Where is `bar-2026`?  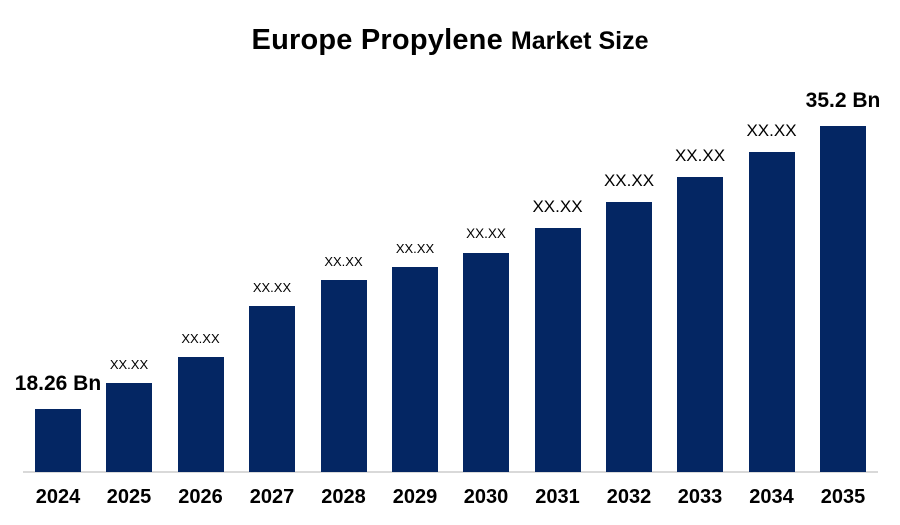 bar-2026 is located at coordinates (200, 414).